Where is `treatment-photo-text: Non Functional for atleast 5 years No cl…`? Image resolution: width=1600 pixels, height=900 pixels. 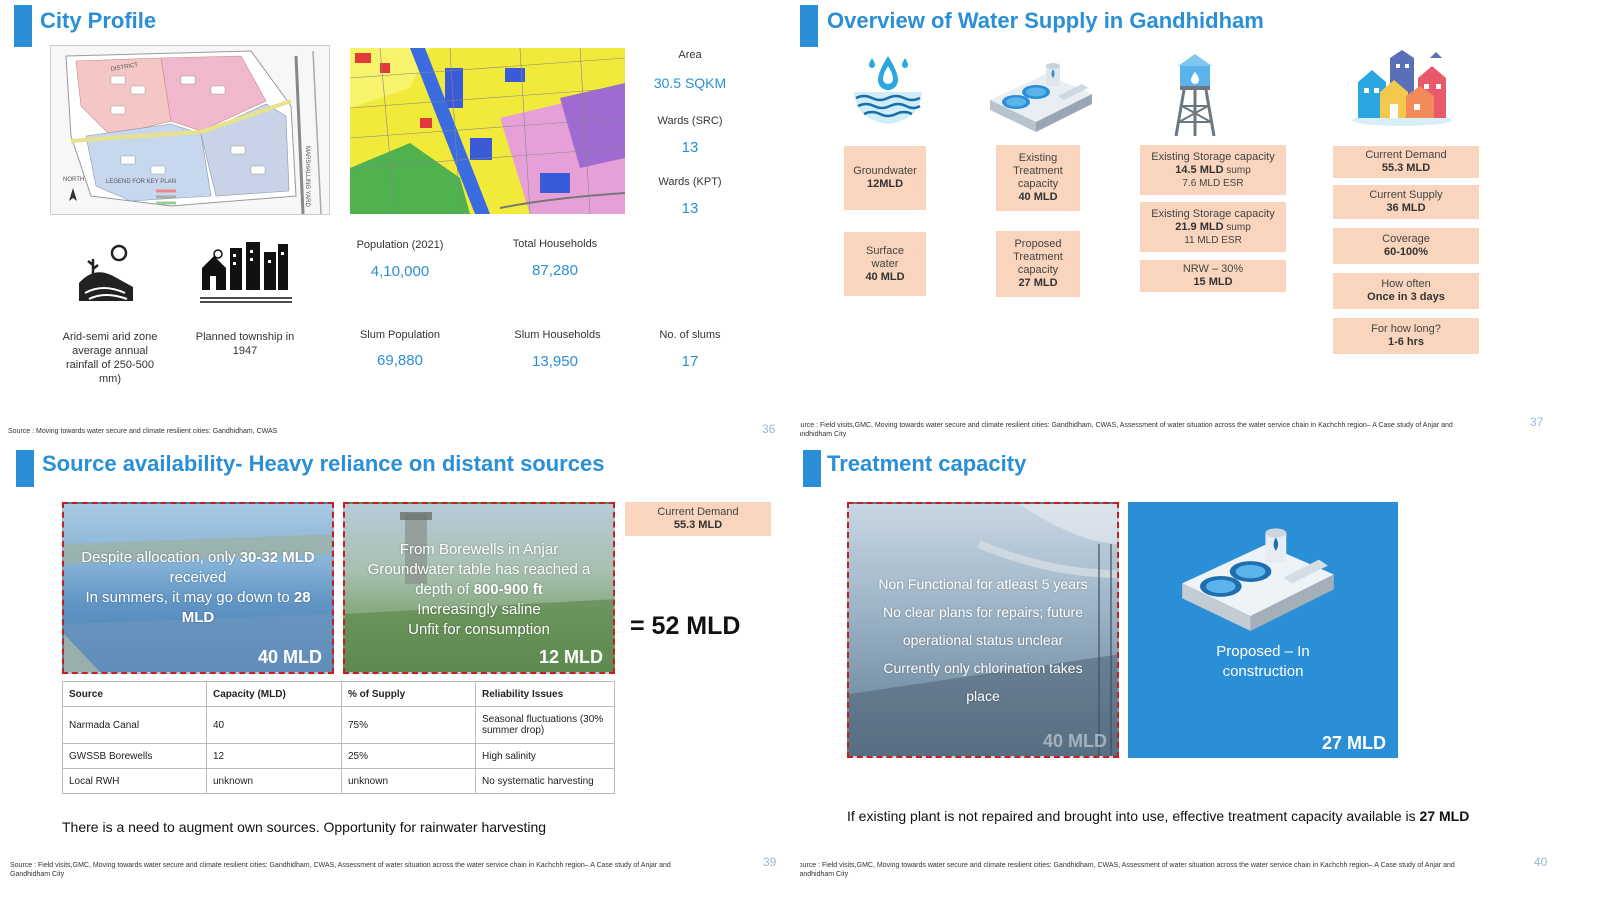
treatment-photo-text: Non Functional for atleast 5 years No cl… is located at coordinates (983, 640).